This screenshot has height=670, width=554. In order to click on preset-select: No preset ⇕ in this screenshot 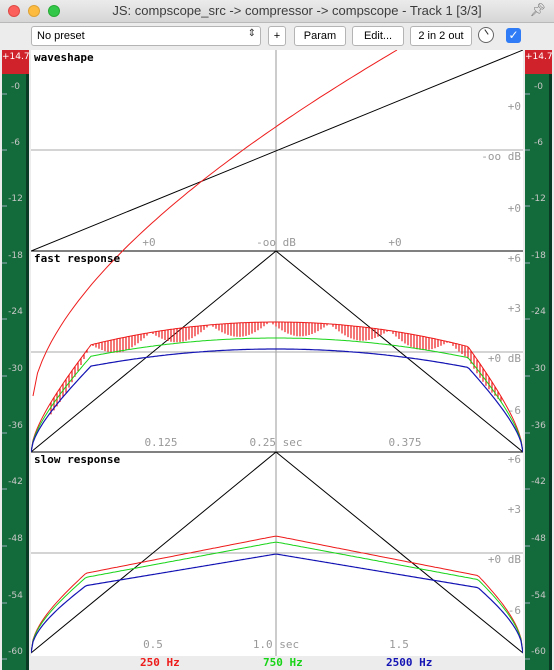, I will do `click(146, 36)`.